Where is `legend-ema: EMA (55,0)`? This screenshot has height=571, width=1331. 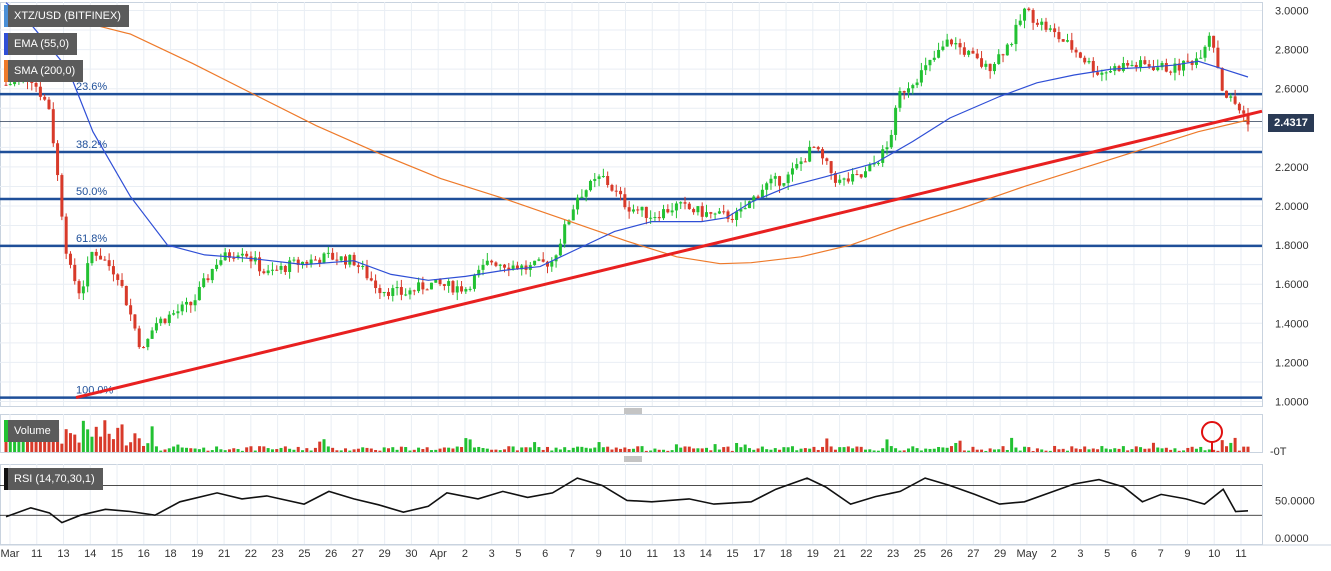 legend-ema: EMA (55,0) is located at coordinates (41, 44).